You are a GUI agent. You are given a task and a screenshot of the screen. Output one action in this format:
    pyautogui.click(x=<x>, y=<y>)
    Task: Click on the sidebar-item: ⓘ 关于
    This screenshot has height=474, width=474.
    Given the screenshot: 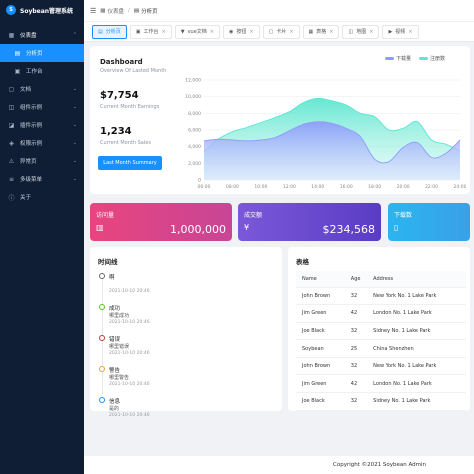 What is the action you would take?
    pyautogui.click(x=42, y=197)
    